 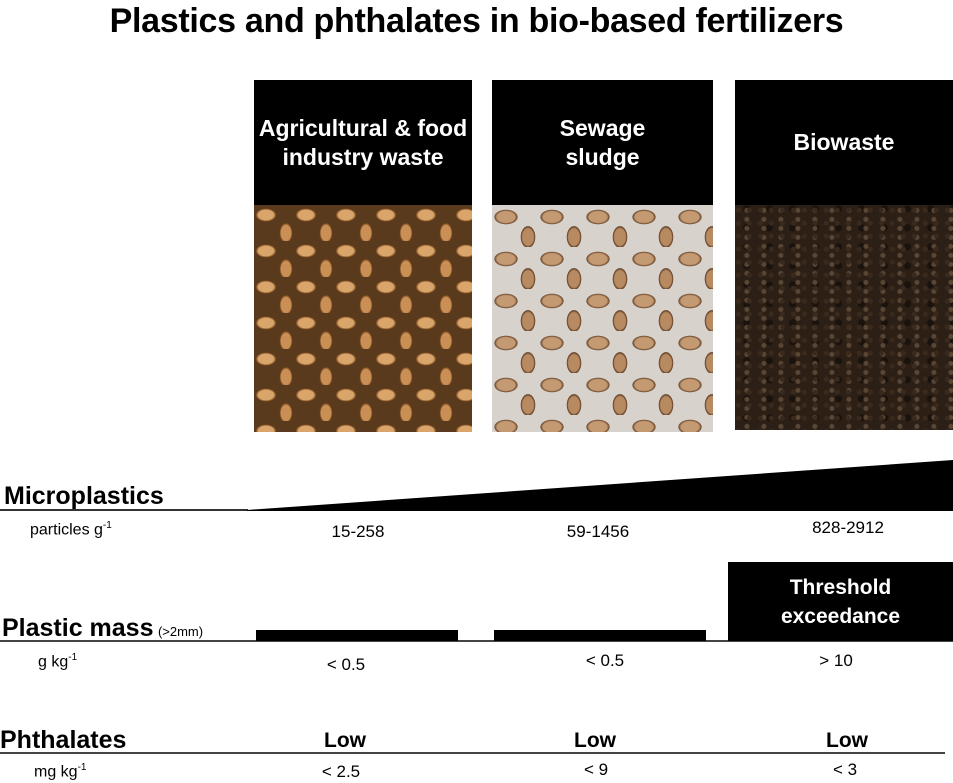 I want to click on panel-header-biowaste: Biowaste, so click(x=844, y=142).